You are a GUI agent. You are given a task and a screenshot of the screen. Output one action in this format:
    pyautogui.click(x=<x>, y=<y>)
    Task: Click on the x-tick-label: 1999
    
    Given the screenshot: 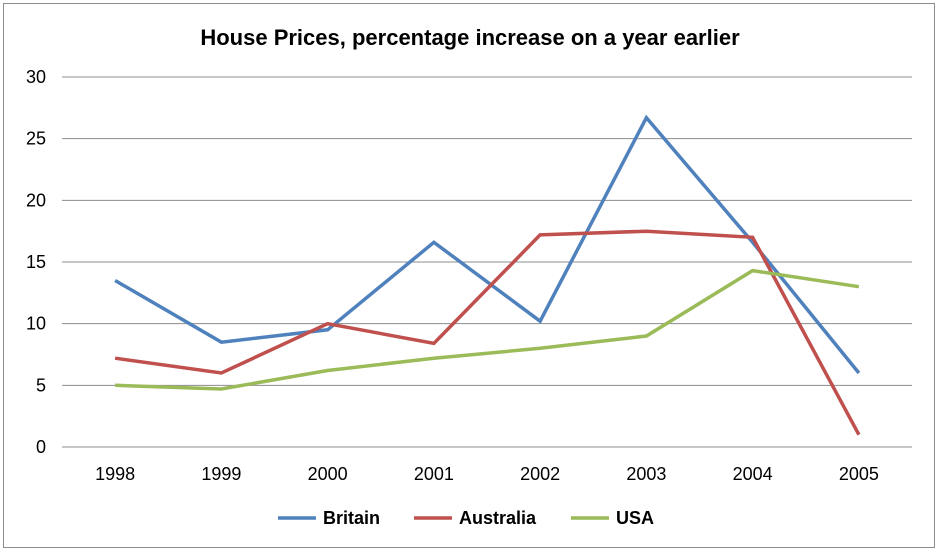 What is the action you would take?
    pyautogui.click(x=221, y=474)
    